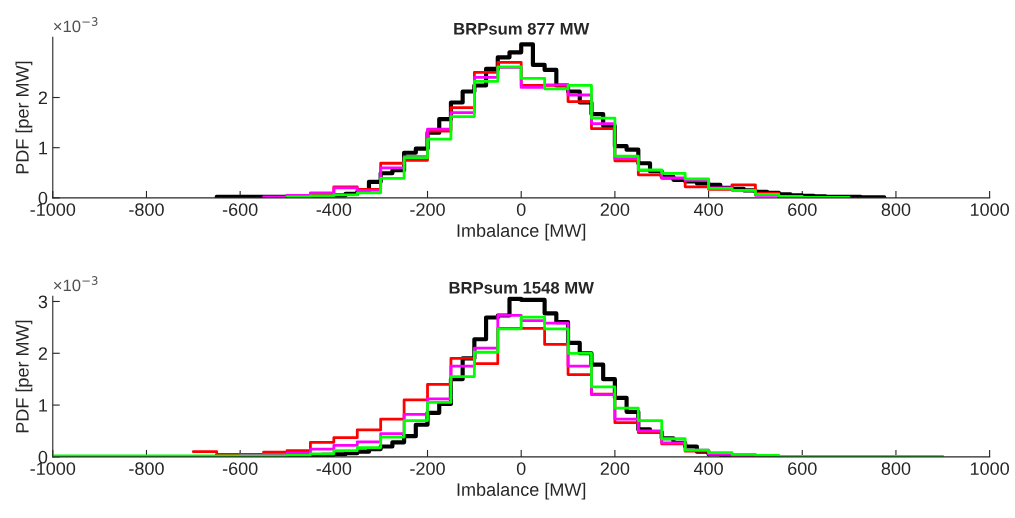  I want to click on y-tick-label: 3, so click(43, 302).